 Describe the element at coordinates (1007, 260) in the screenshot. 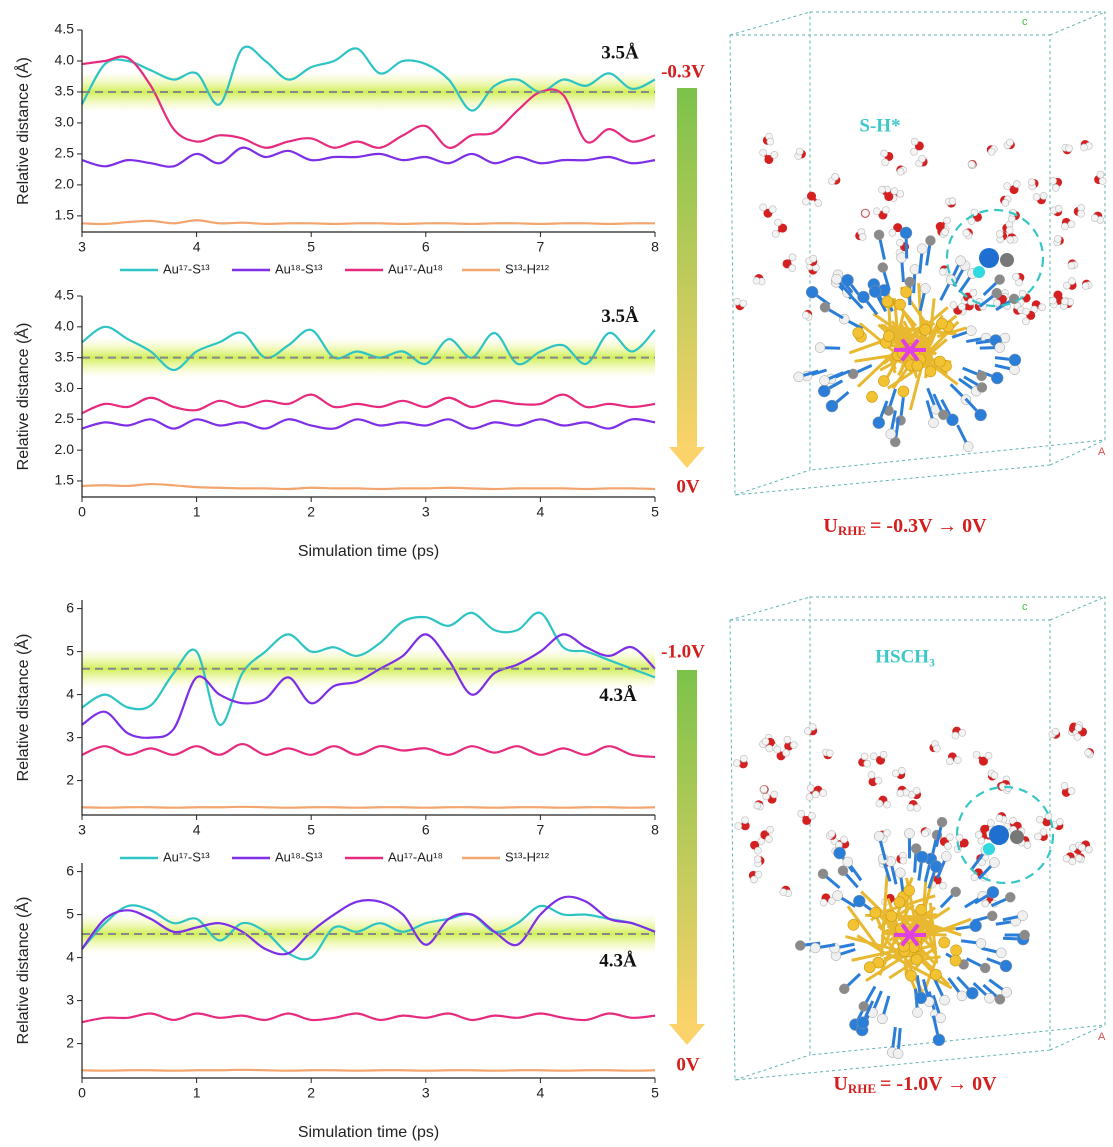

I see `carbon` at that location.